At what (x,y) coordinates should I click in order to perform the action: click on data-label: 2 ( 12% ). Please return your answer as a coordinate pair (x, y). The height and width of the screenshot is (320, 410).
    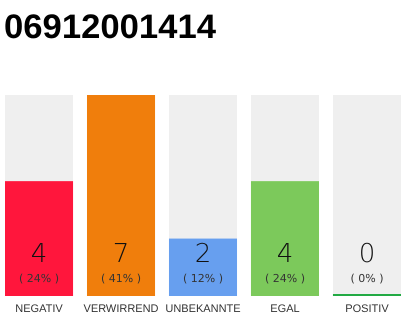
    Looking at the image, I should click on (203, 262).